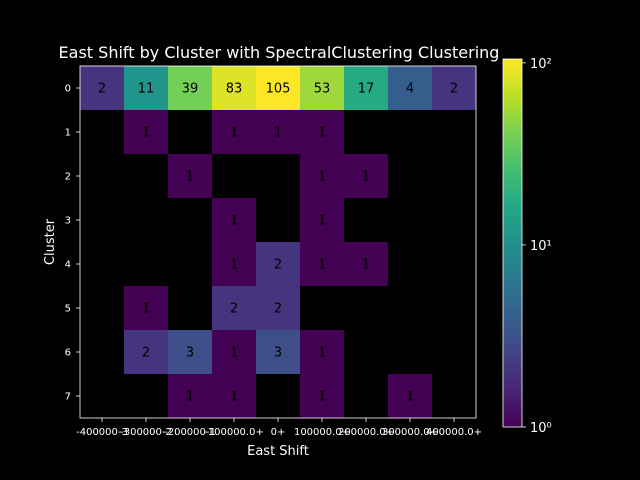  What do you see at coordinates (278, 451) in the screenshot?
I see `x-axis-label: East Shift` at bounding box center [278, 451].